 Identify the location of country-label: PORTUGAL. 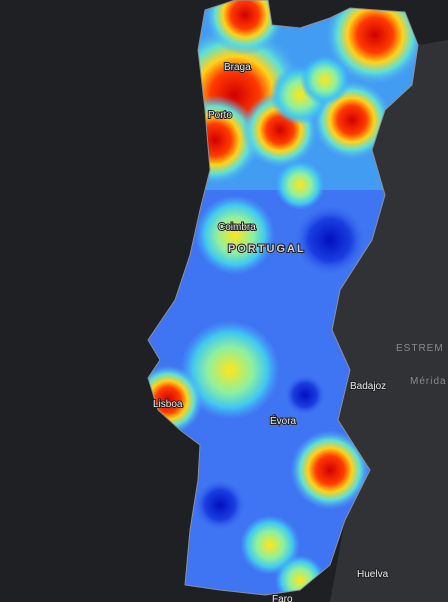
(267, 249).